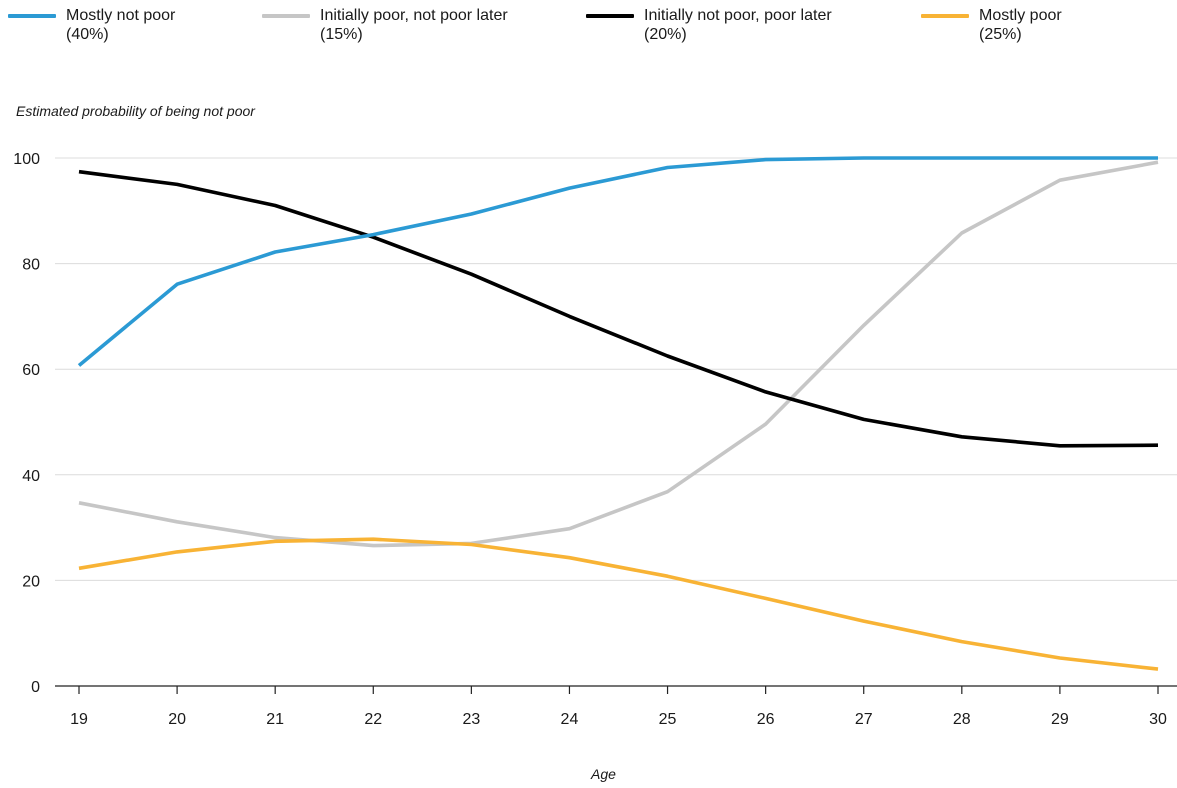 The width and height of the screenshot is (1177, 788). What do you see at coordinates (962, 719) in the screenshot?
I see `x-tick-label-28: 28` at bounding box center [962, 719].